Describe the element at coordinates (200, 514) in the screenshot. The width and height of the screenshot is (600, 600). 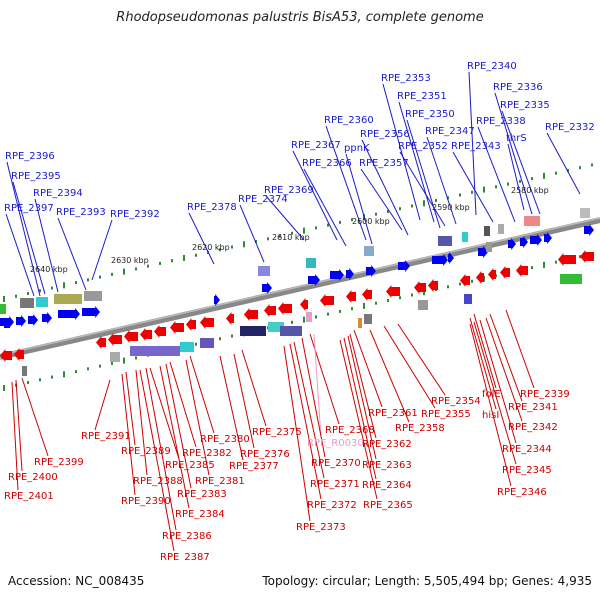
I see `reverse-gene-label: RPE_2384` at that location.